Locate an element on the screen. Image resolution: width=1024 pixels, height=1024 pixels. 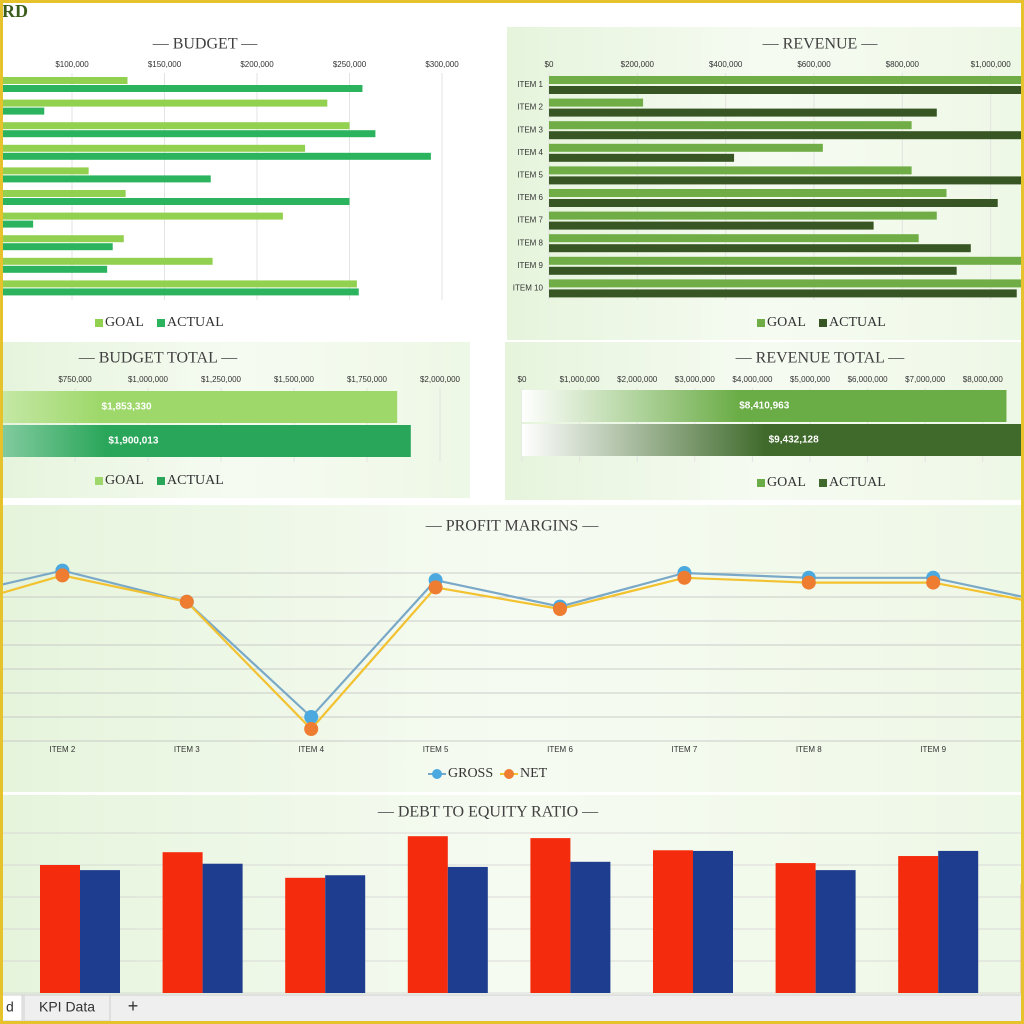
tab-bar is located at coordinates (512, 1009).